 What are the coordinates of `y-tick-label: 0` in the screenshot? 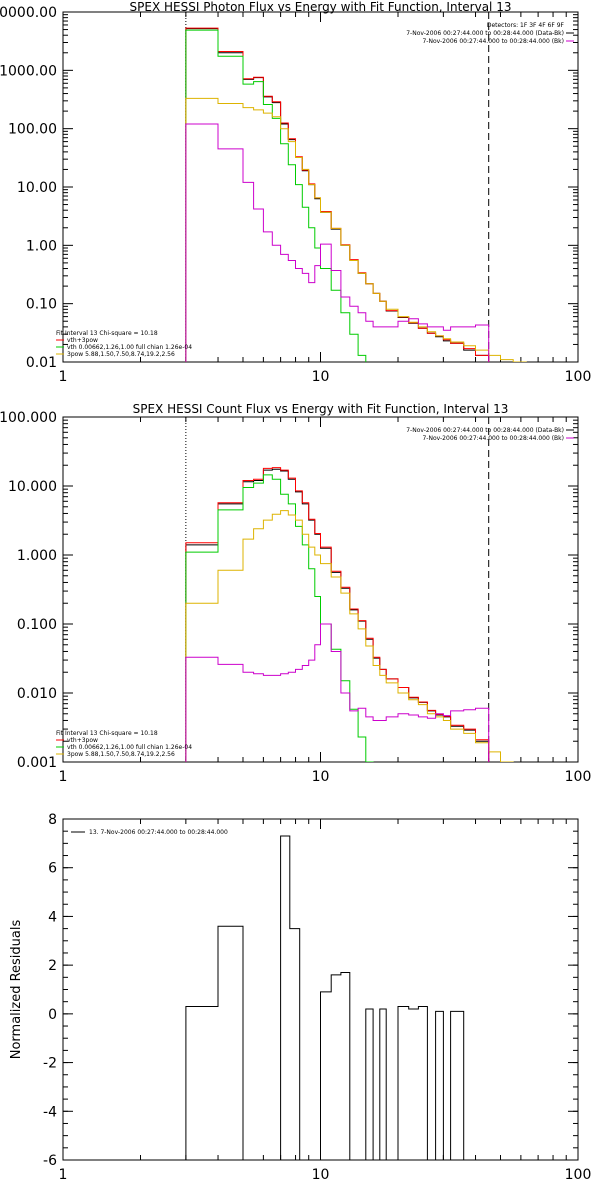 It's located at (52, 1015).